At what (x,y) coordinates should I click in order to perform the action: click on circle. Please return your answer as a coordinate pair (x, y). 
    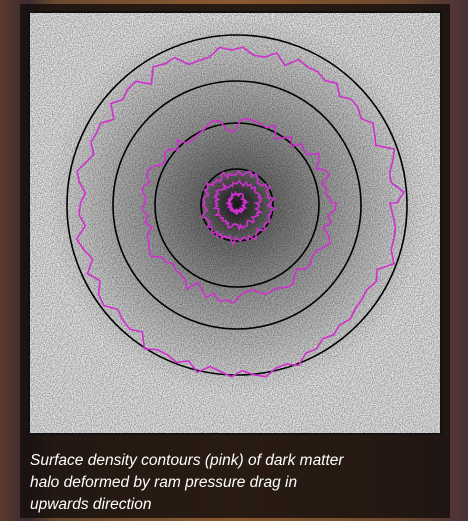
    Looking at the image, I should click on (237, 205).